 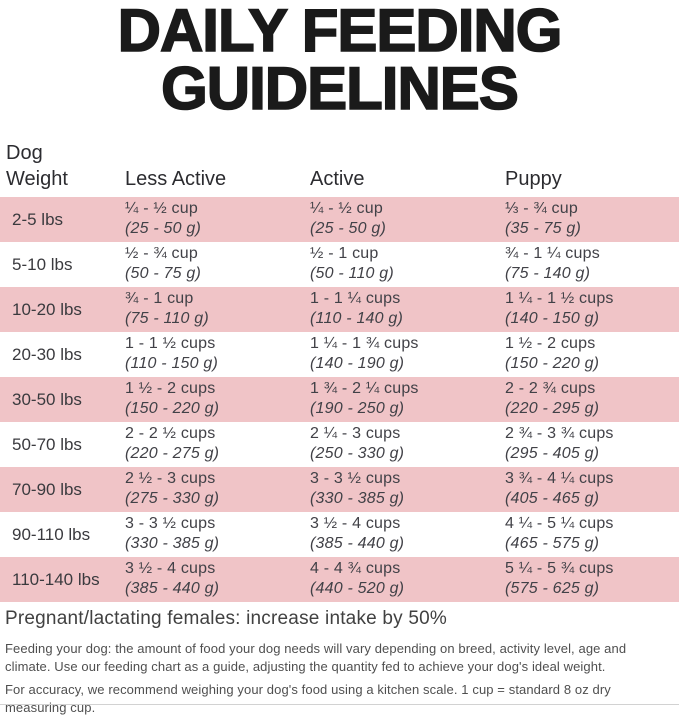 What do you see at coordinates (552, 253) in the screenshot?
I see `puppy-cups-range: ¾ - 1 ¼ cups` at bounding box center [552, 253].